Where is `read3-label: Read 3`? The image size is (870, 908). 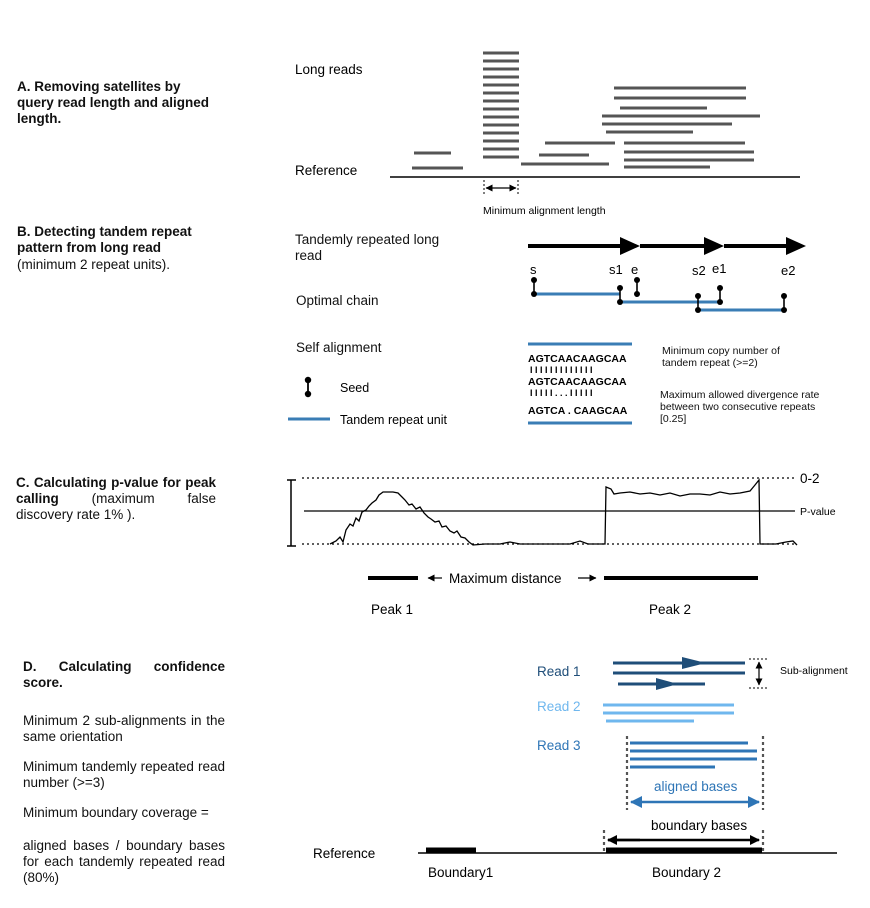
read3-label: Read 3 is located at coordinates (559, 745).